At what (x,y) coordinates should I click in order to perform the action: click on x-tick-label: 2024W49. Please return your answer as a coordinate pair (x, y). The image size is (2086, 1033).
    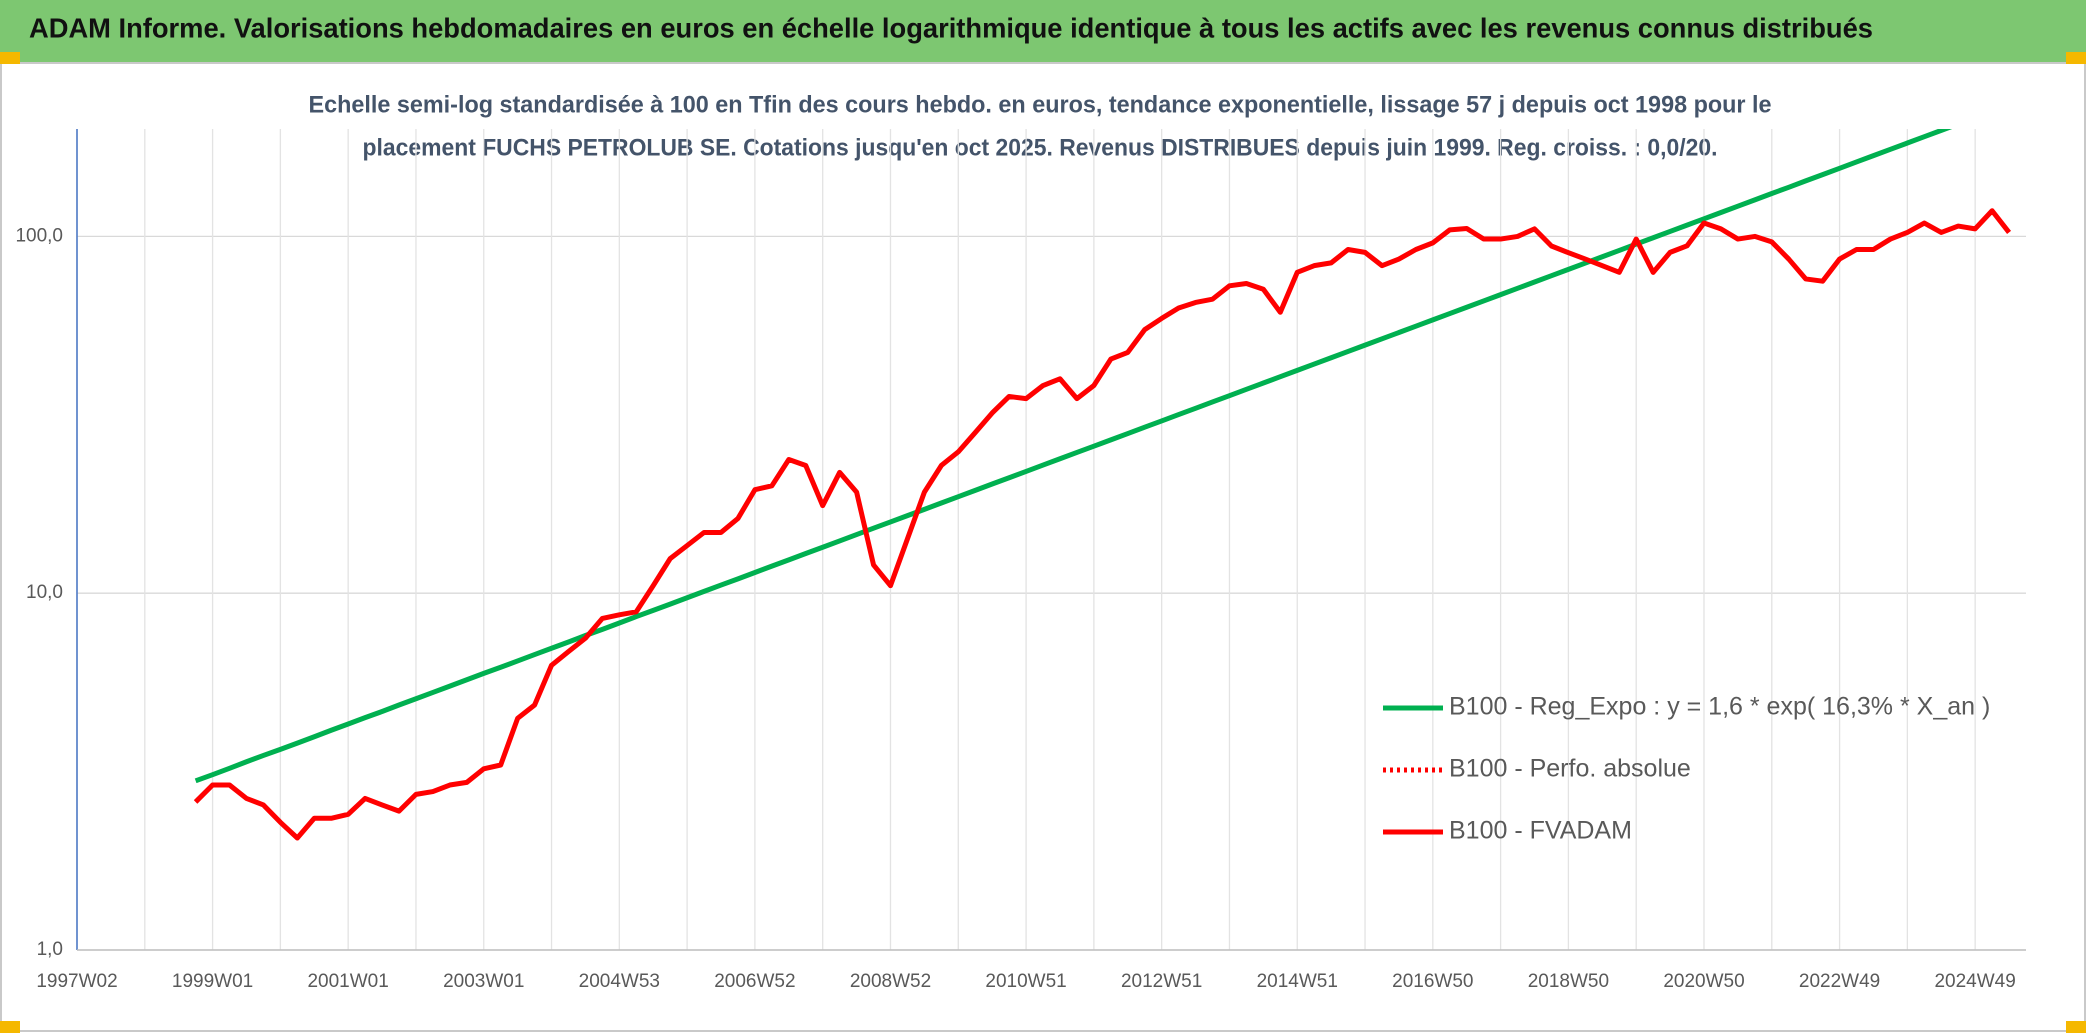
    Looking at the image, I should click on (1974, 981).